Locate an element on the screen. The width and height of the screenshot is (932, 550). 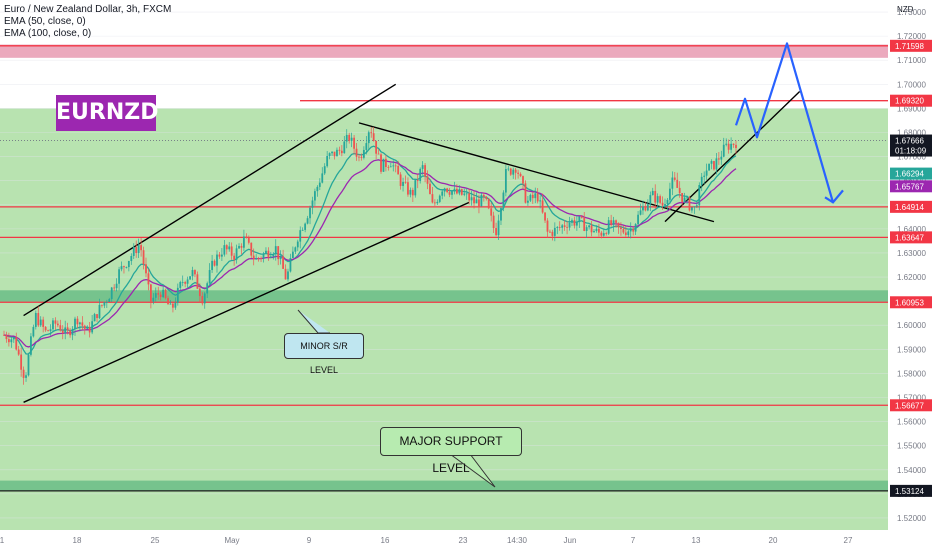
price-tick: 1.70000 is located at coordinates (911, 84).